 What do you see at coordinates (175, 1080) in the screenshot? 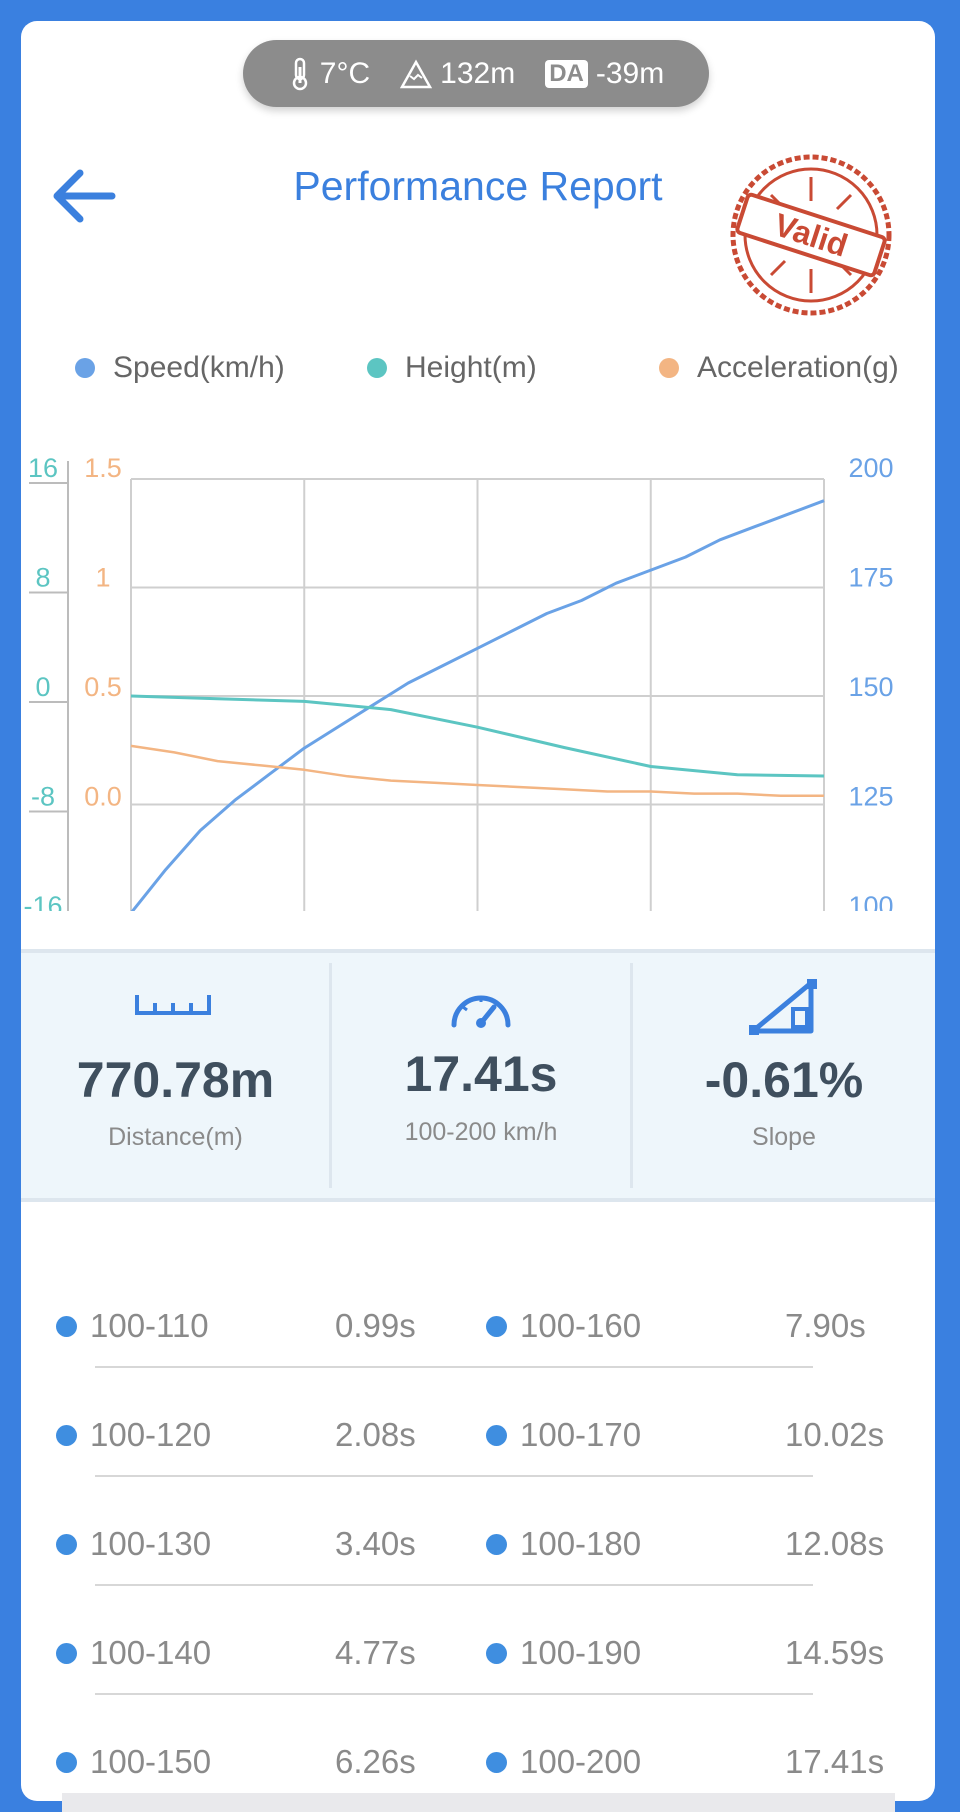
I see `stat-distance-value: 770.78m` at bounding box center [175, 1080].